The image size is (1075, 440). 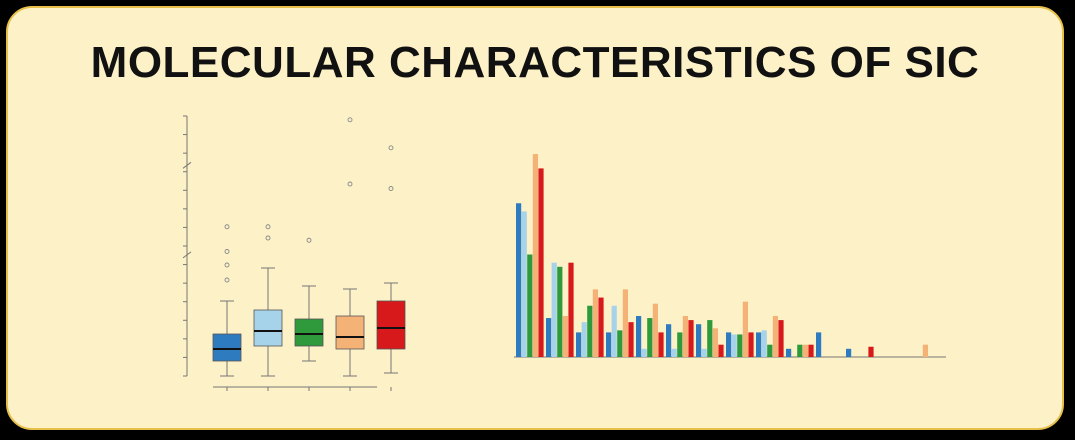 What do you see at coordinates (535, 62) in the screenshot?
I see `page-title: MOLECULAR CHARACTERISTICS OF SIC` at bounding box center [535, 62].